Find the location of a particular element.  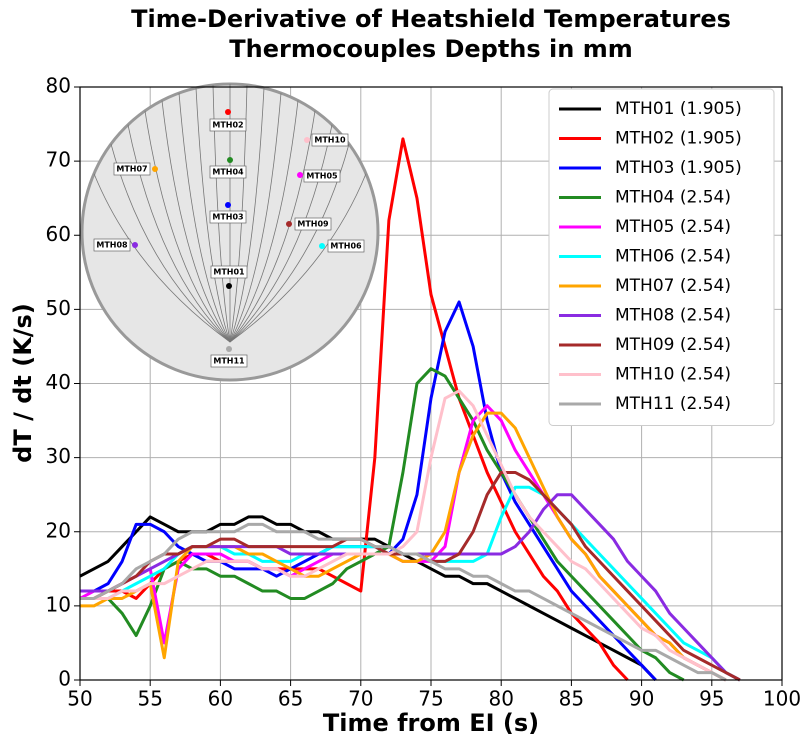

y-tick-label: 40 is located at coordinates (58, 382).